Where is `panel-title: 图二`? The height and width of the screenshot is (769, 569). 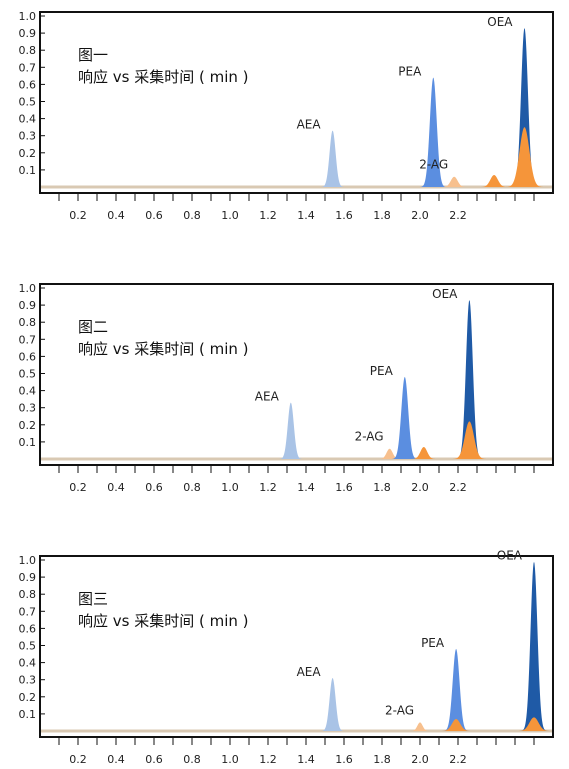 panel-title: 图二 is located at coordinates (93, 327).